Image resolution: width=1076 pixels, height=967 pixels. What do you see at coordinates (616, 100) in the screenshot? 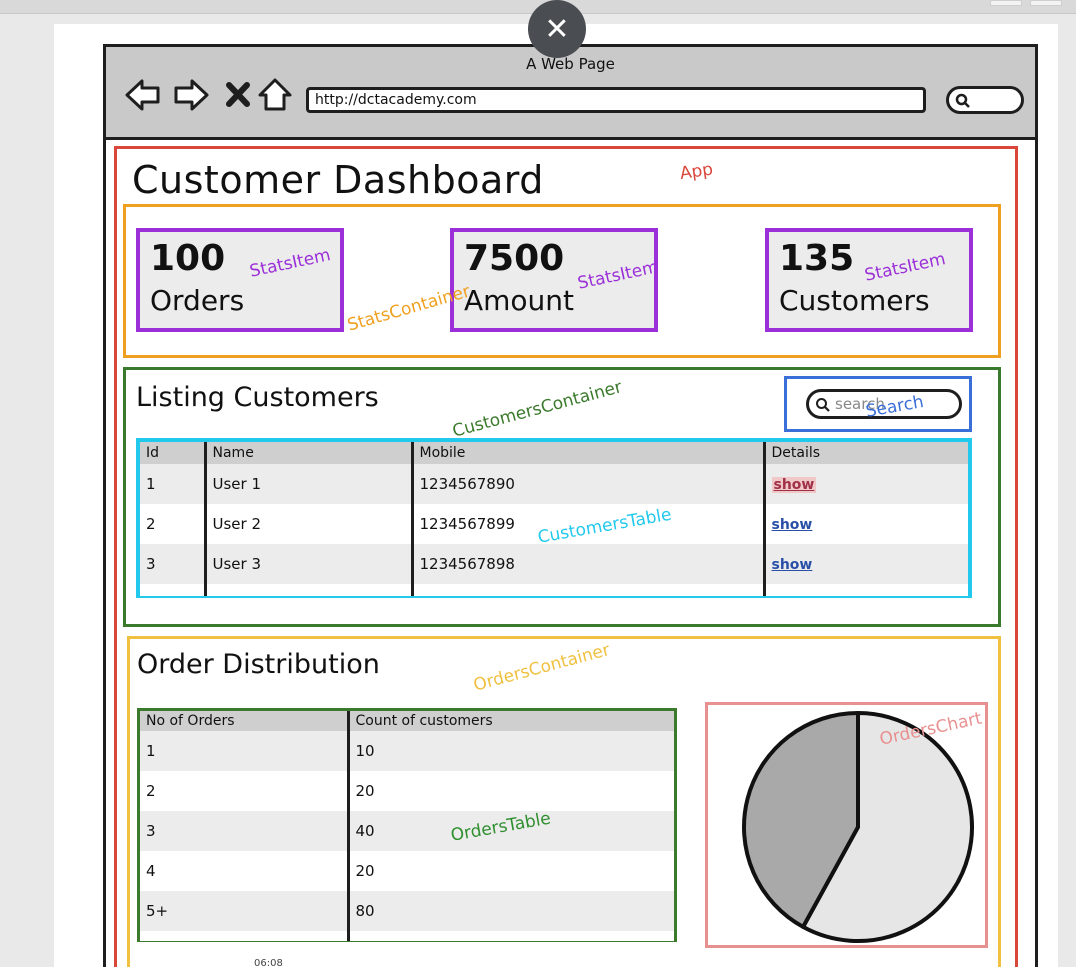
I see `address-bar: http://dctacademy.com` at bounding box center [616, 100].